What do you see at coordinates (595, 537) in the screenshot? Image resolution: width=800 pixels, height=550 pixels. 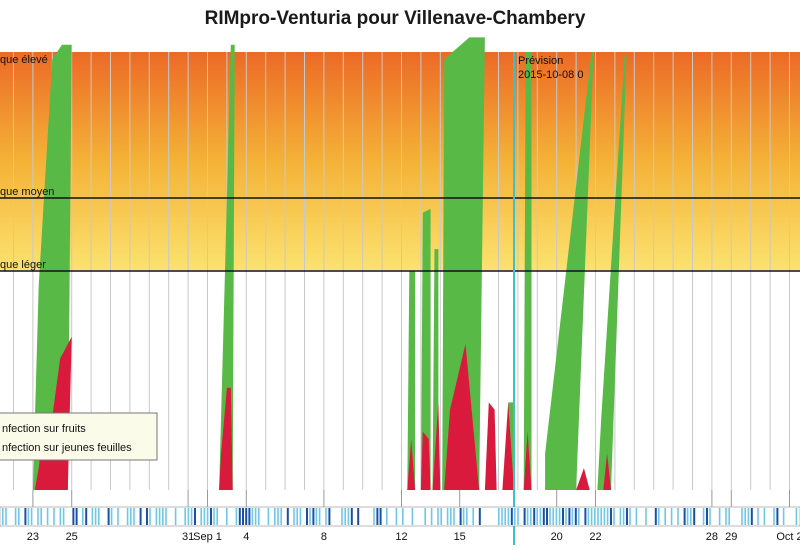 I see `x-tick-label: 22` at bounding box center [595, 537].